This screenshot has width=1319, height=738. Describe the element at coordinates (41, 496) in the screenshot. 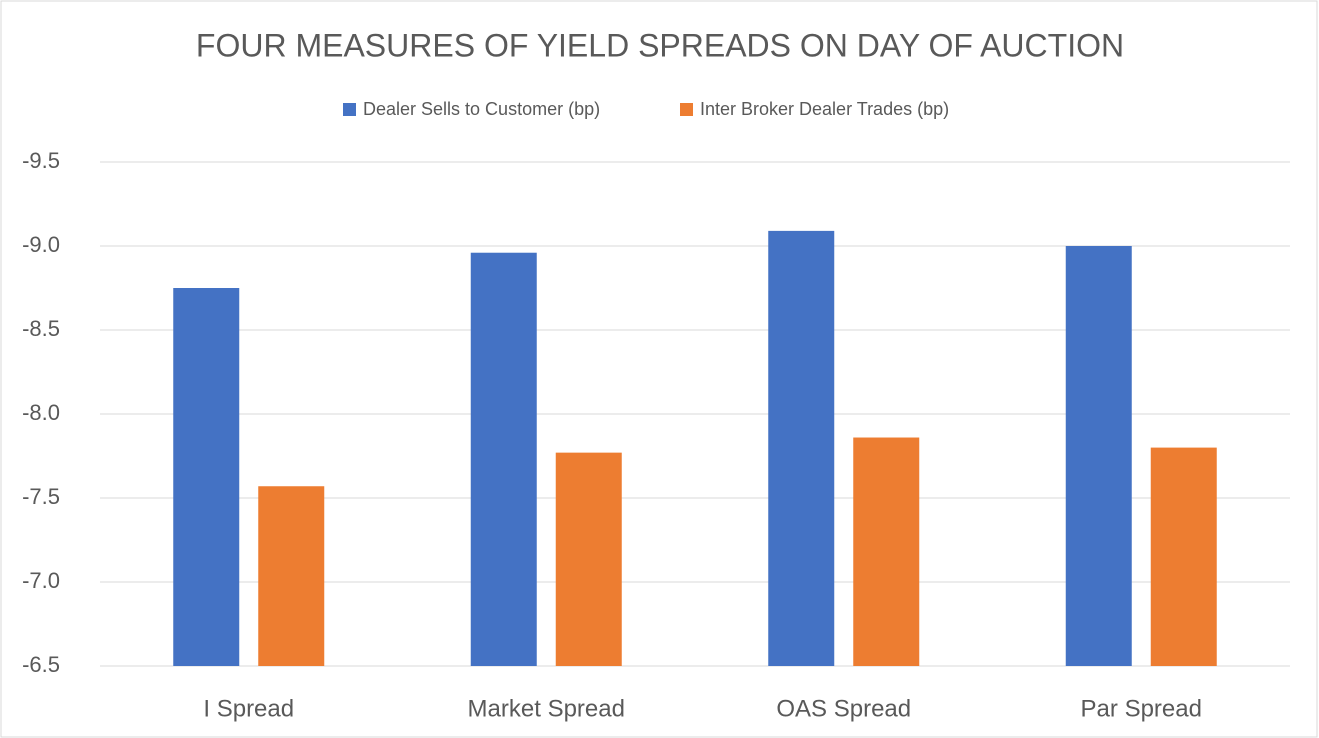

I see `y-tick-label: -7.5` at that location.